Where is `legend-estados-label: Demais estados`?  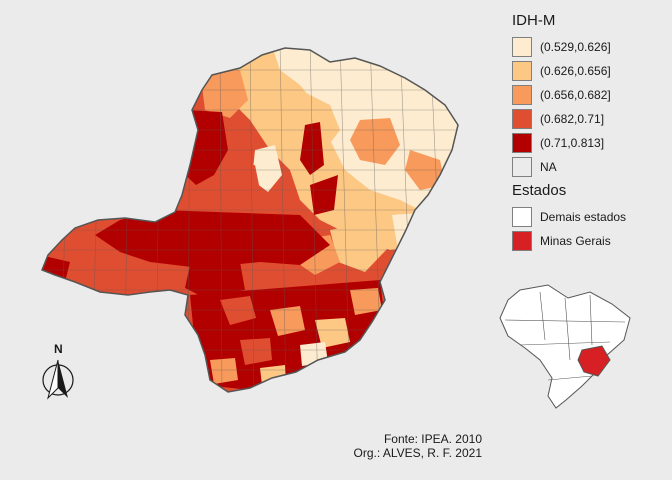 legend-estados-label: Demais estados is located at coordinates (583, 217).